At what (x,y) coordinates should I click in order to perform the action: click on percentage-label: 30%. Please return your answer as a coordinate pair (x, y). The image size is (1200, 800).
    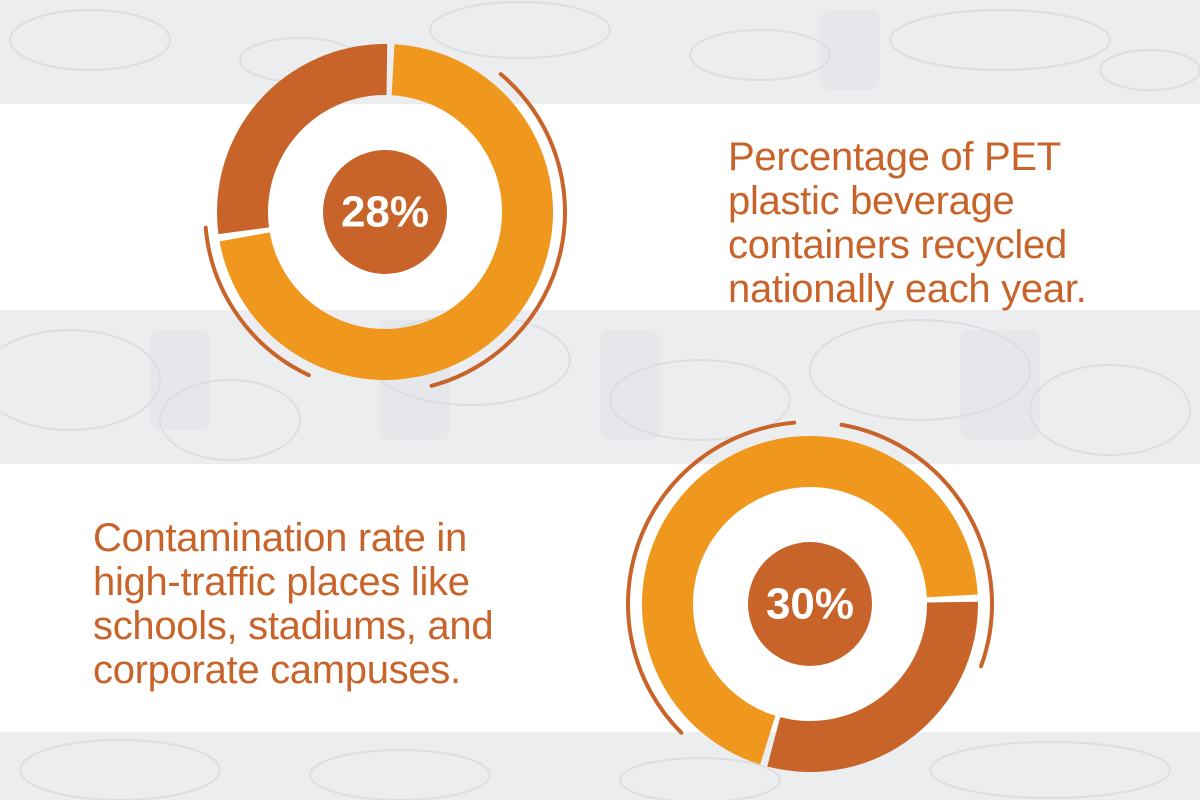
    Looking at the image, I should click on (810, 604).